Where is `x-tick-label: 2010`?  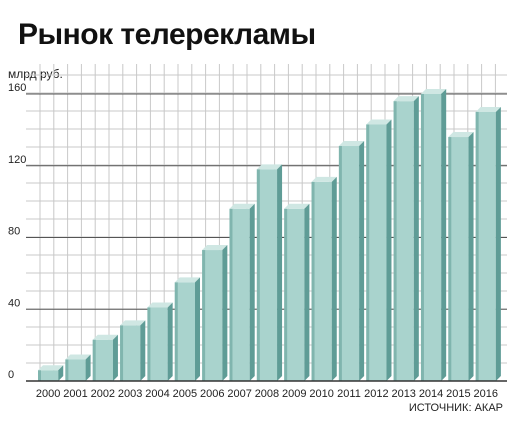
x-tick-label: 2010 is located at coordinates (321, 394).